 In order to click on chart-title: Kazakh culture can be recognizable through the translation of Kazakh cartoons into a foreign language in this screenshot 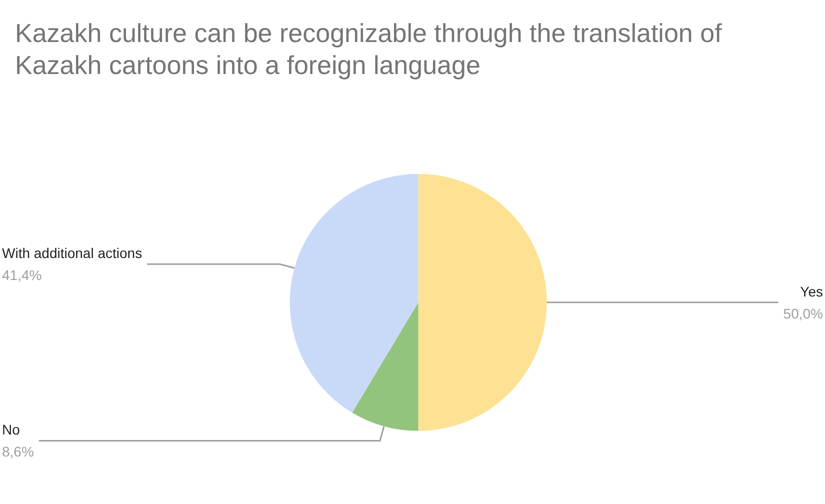, I will do `click(372, 49)`.